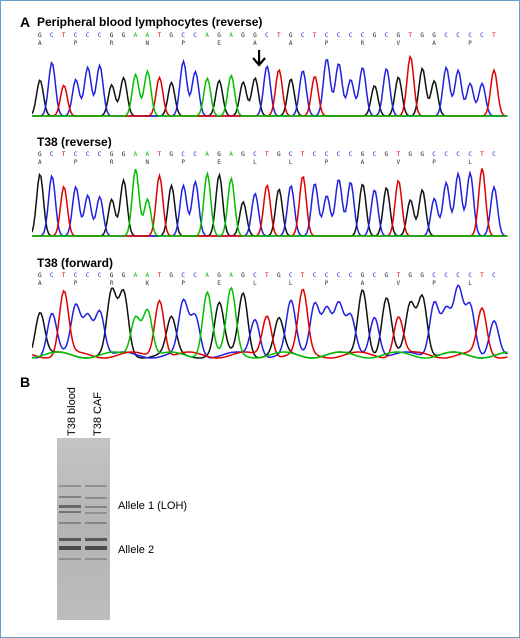  What do you see at coordinates (74, 142) in the screenshot?
I see `trace-title-2: T38 (reverse)` at bounding box center [74, 142].